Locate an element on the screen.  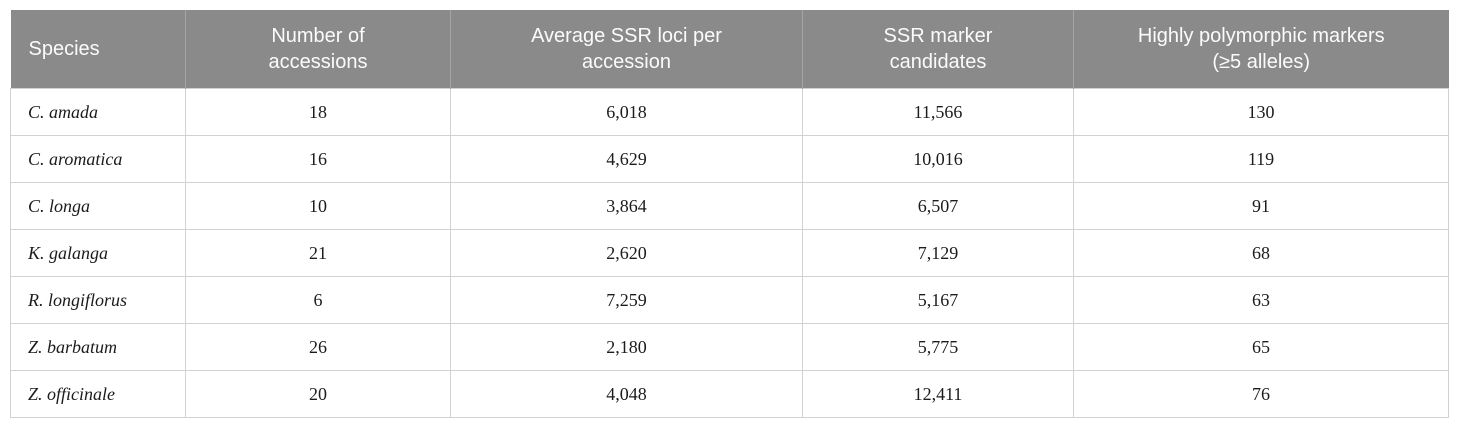
column-header-number-of-accessions: Number of accessions is located at coordinates (318, 49).